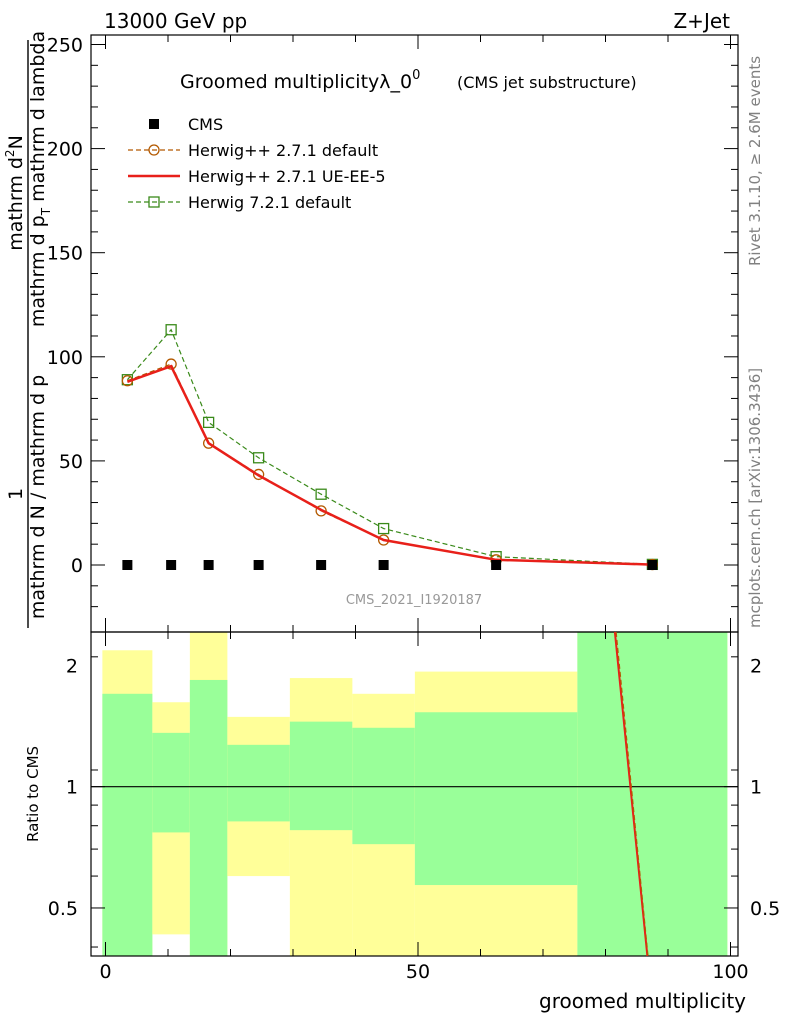  Describe the element at coordinates (16, 142) in the screenshot. I see `y-label-num-right-b: N` at that location.